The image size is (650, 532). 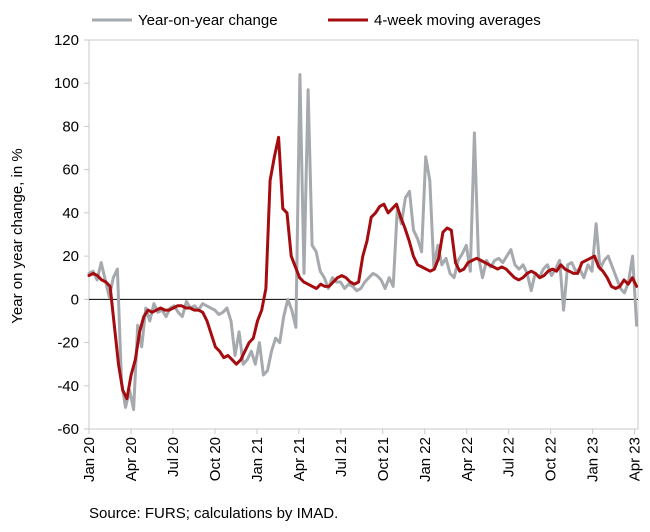 What do you see at coordinates (68, 386) in the screenshot?
I see `y-tick-label: -40` at bounding box center [68, 386].